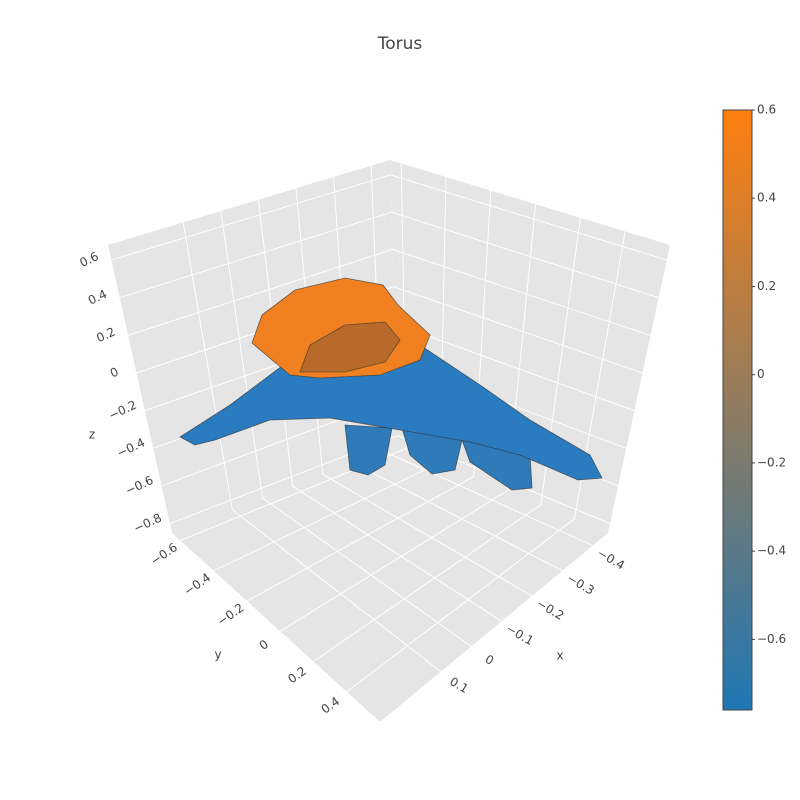  Describe the element at coordinates (350, 347) in the screenshot. I see `mesh-ring-hole` at that location.